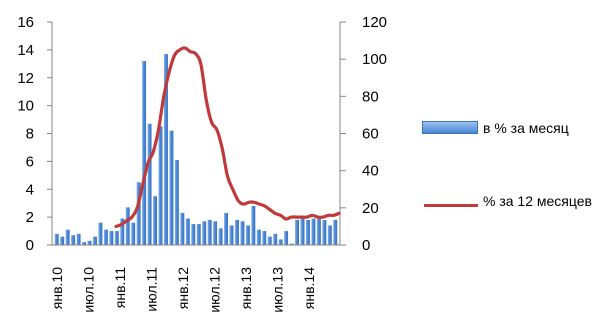  What do you see at coordinates (120, 287) in the screenshot?
I see `x-tick-label: янв.11` at bounding box center [120, 287].